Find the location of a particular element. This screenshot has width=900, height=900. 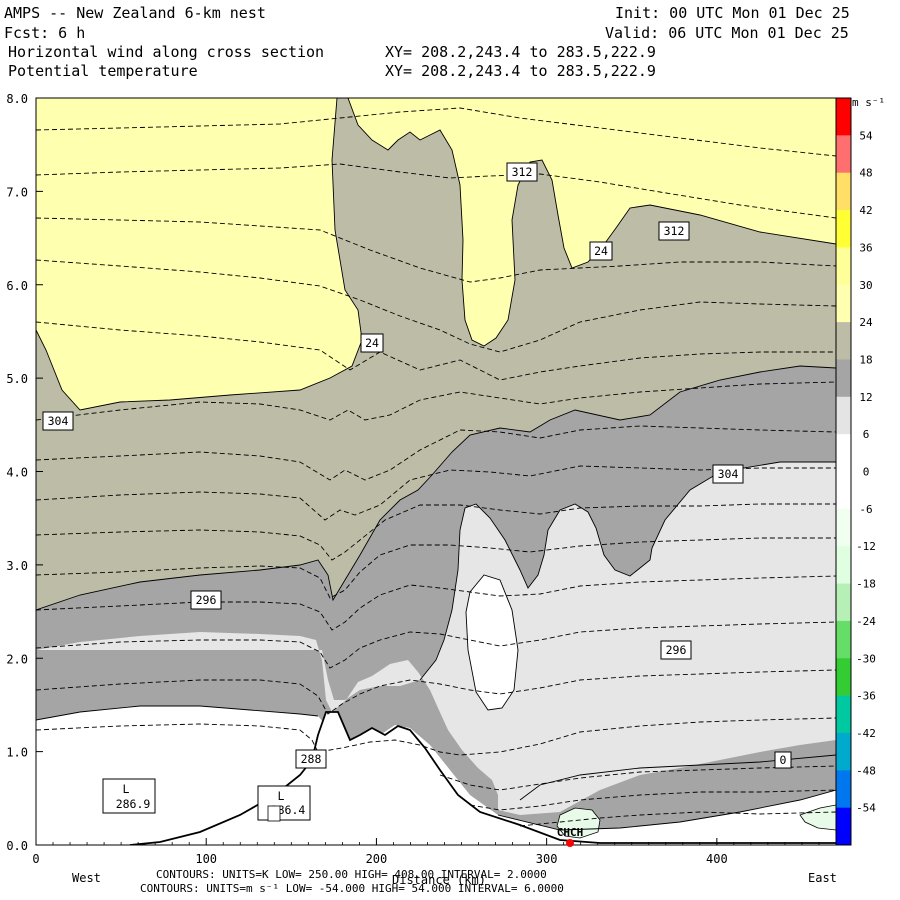

wind-label: 24 is located at coordinates (601, 251).